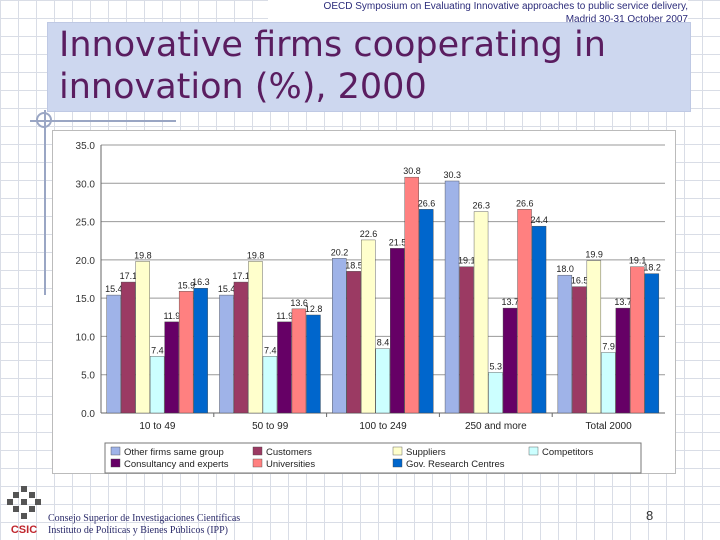  Describe the element at coordinates (103, 121) in the screenshot. I see `decorative-horizontal-line` at that location.